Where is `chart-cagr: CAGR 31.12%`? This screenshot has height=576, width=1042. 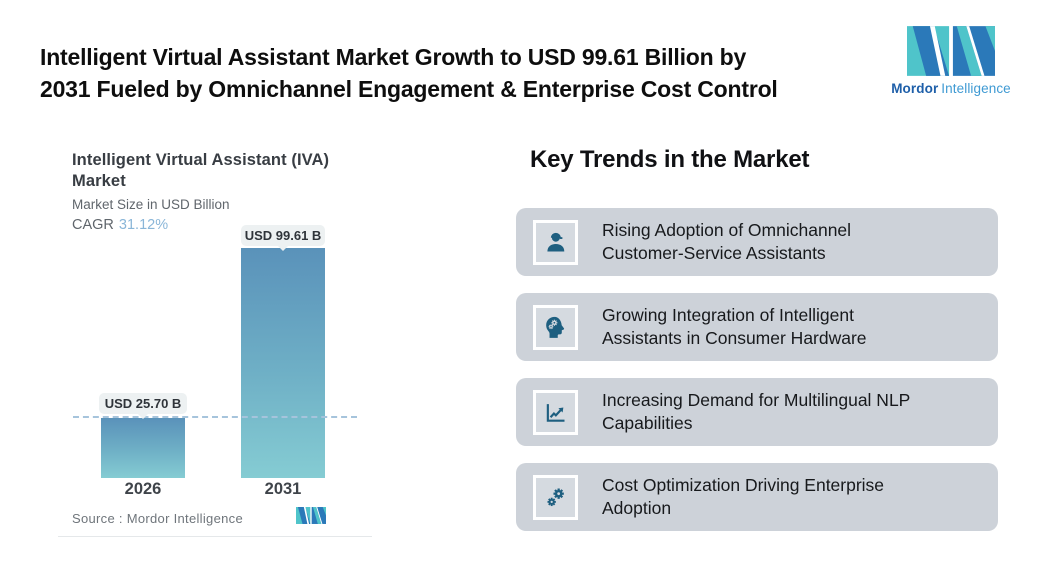 chart-cagr: CAGR 31.12% is located at coordinates (120, 225).